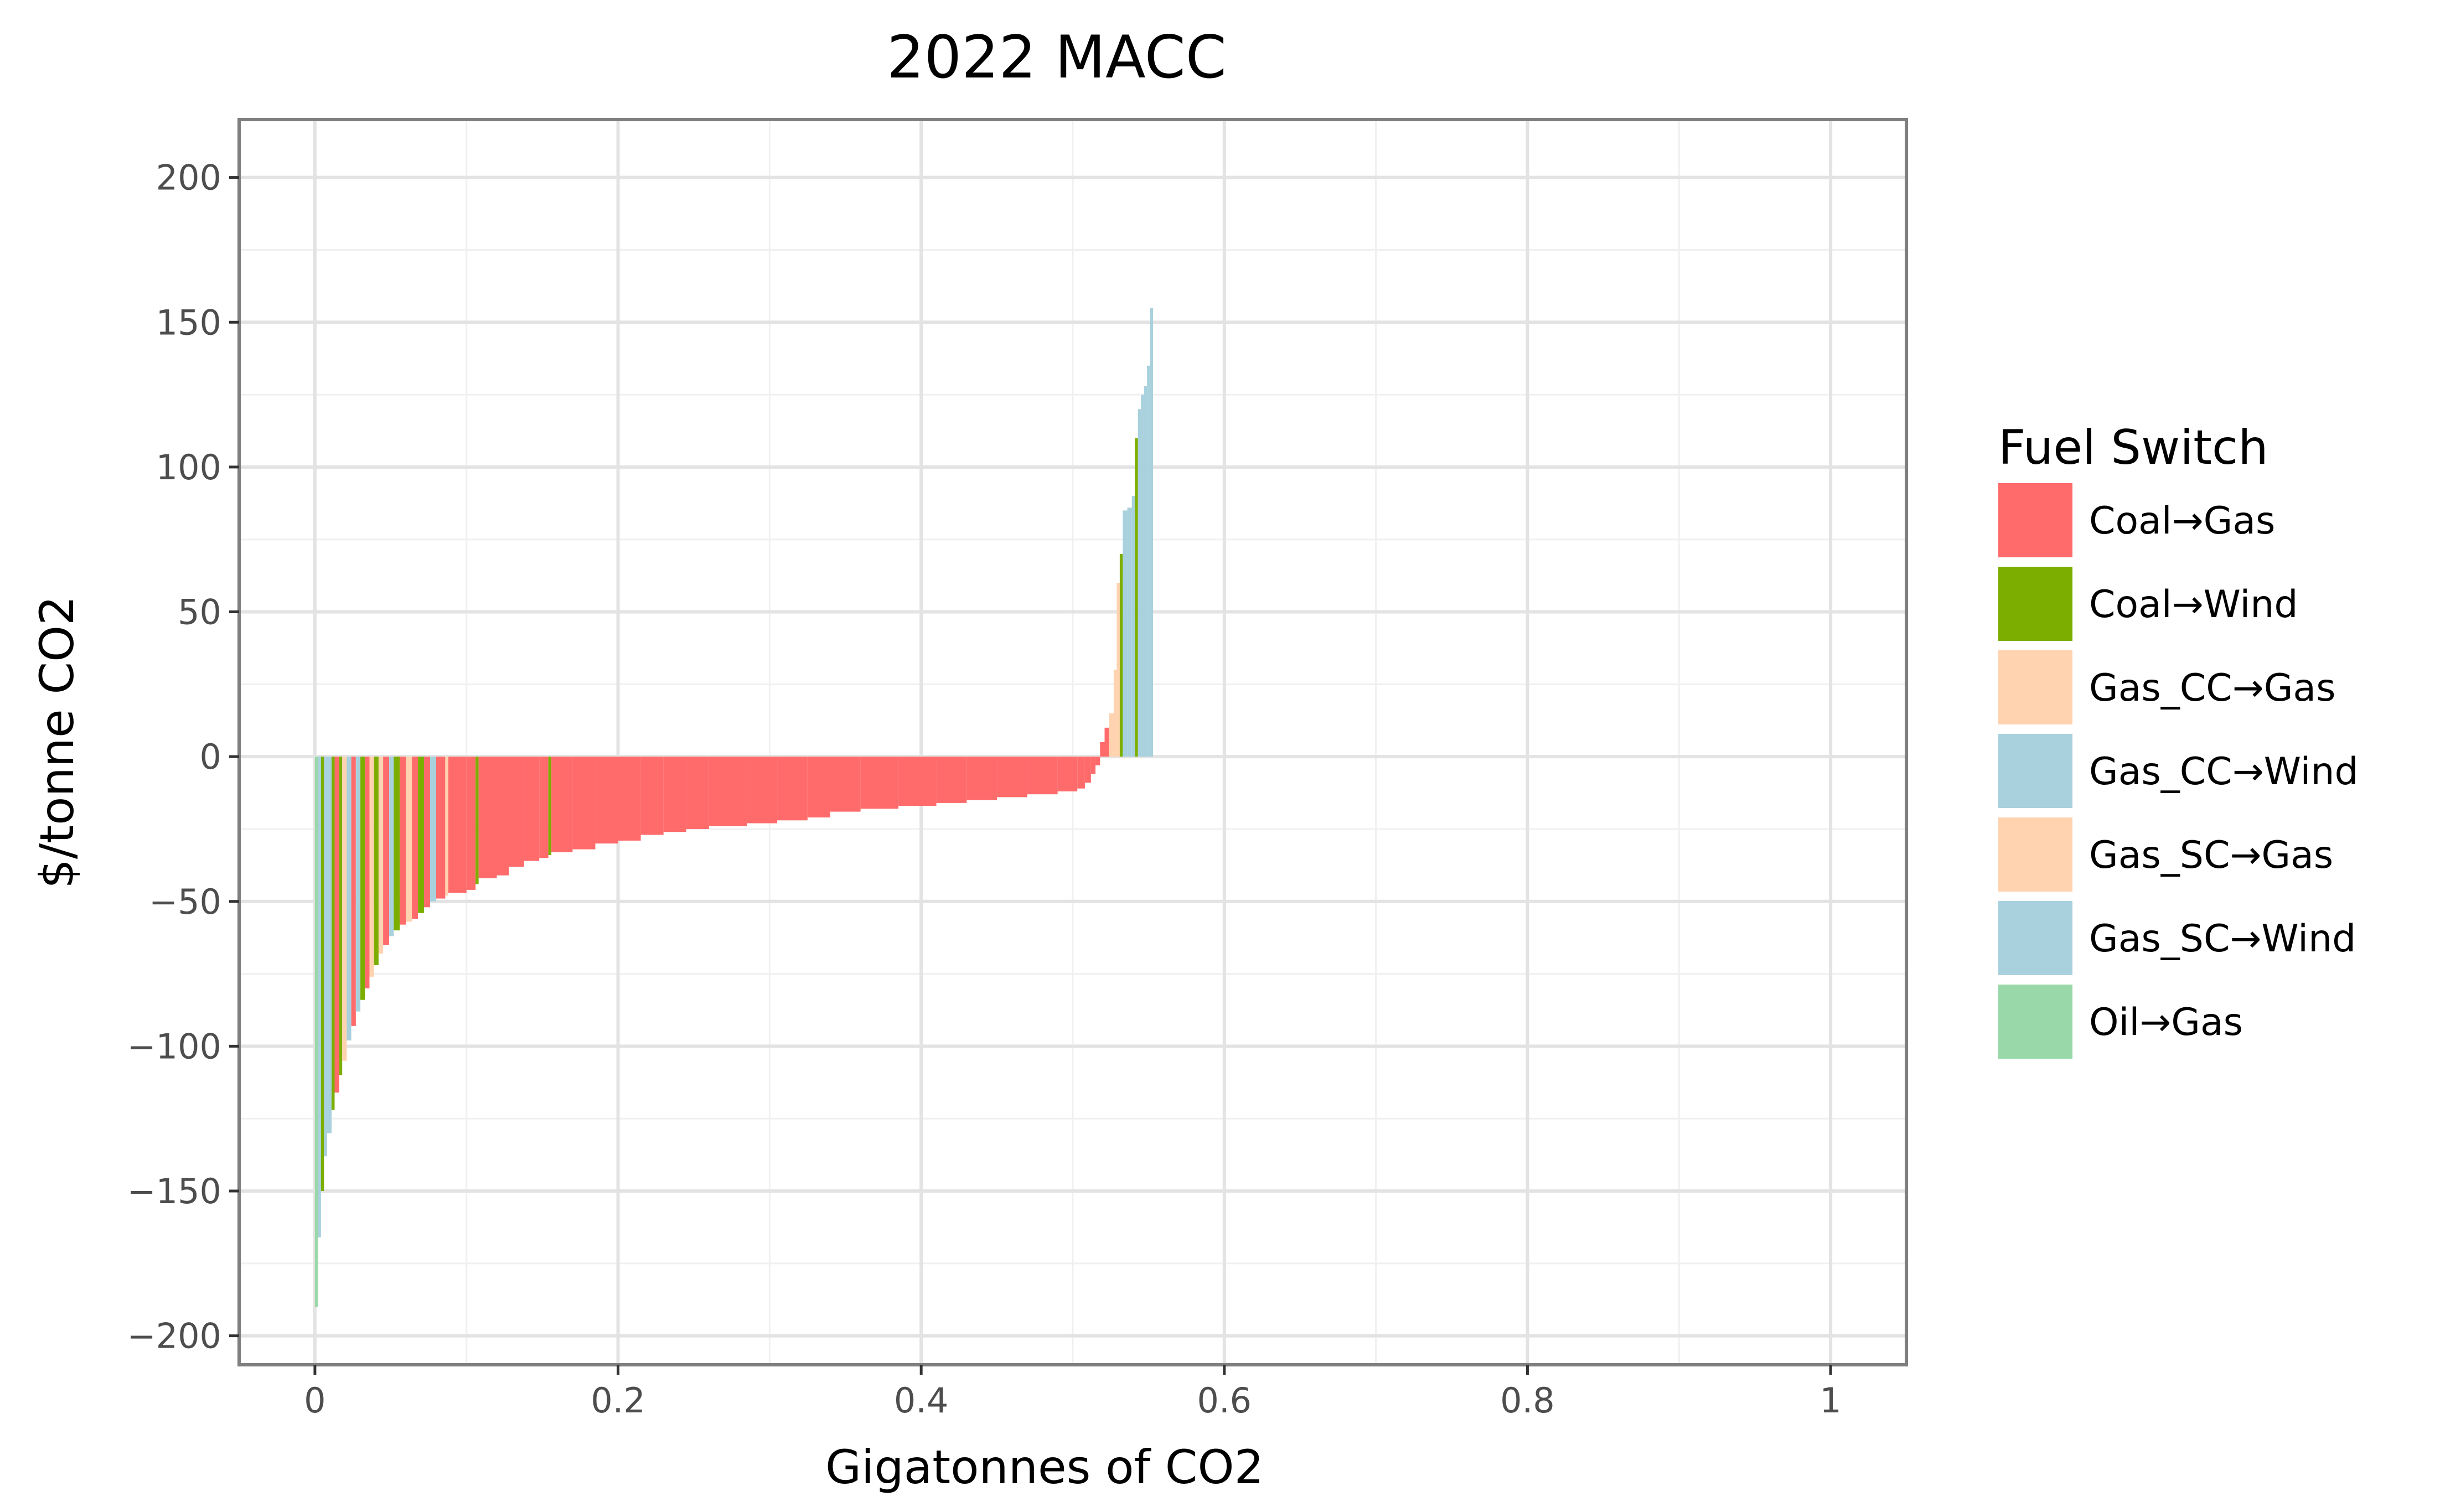 This screenshot has height=1512, width=2440. Describe the element at coordinates (210, 757) in the screenshot. I see `y-tick-label: 0` at that location.